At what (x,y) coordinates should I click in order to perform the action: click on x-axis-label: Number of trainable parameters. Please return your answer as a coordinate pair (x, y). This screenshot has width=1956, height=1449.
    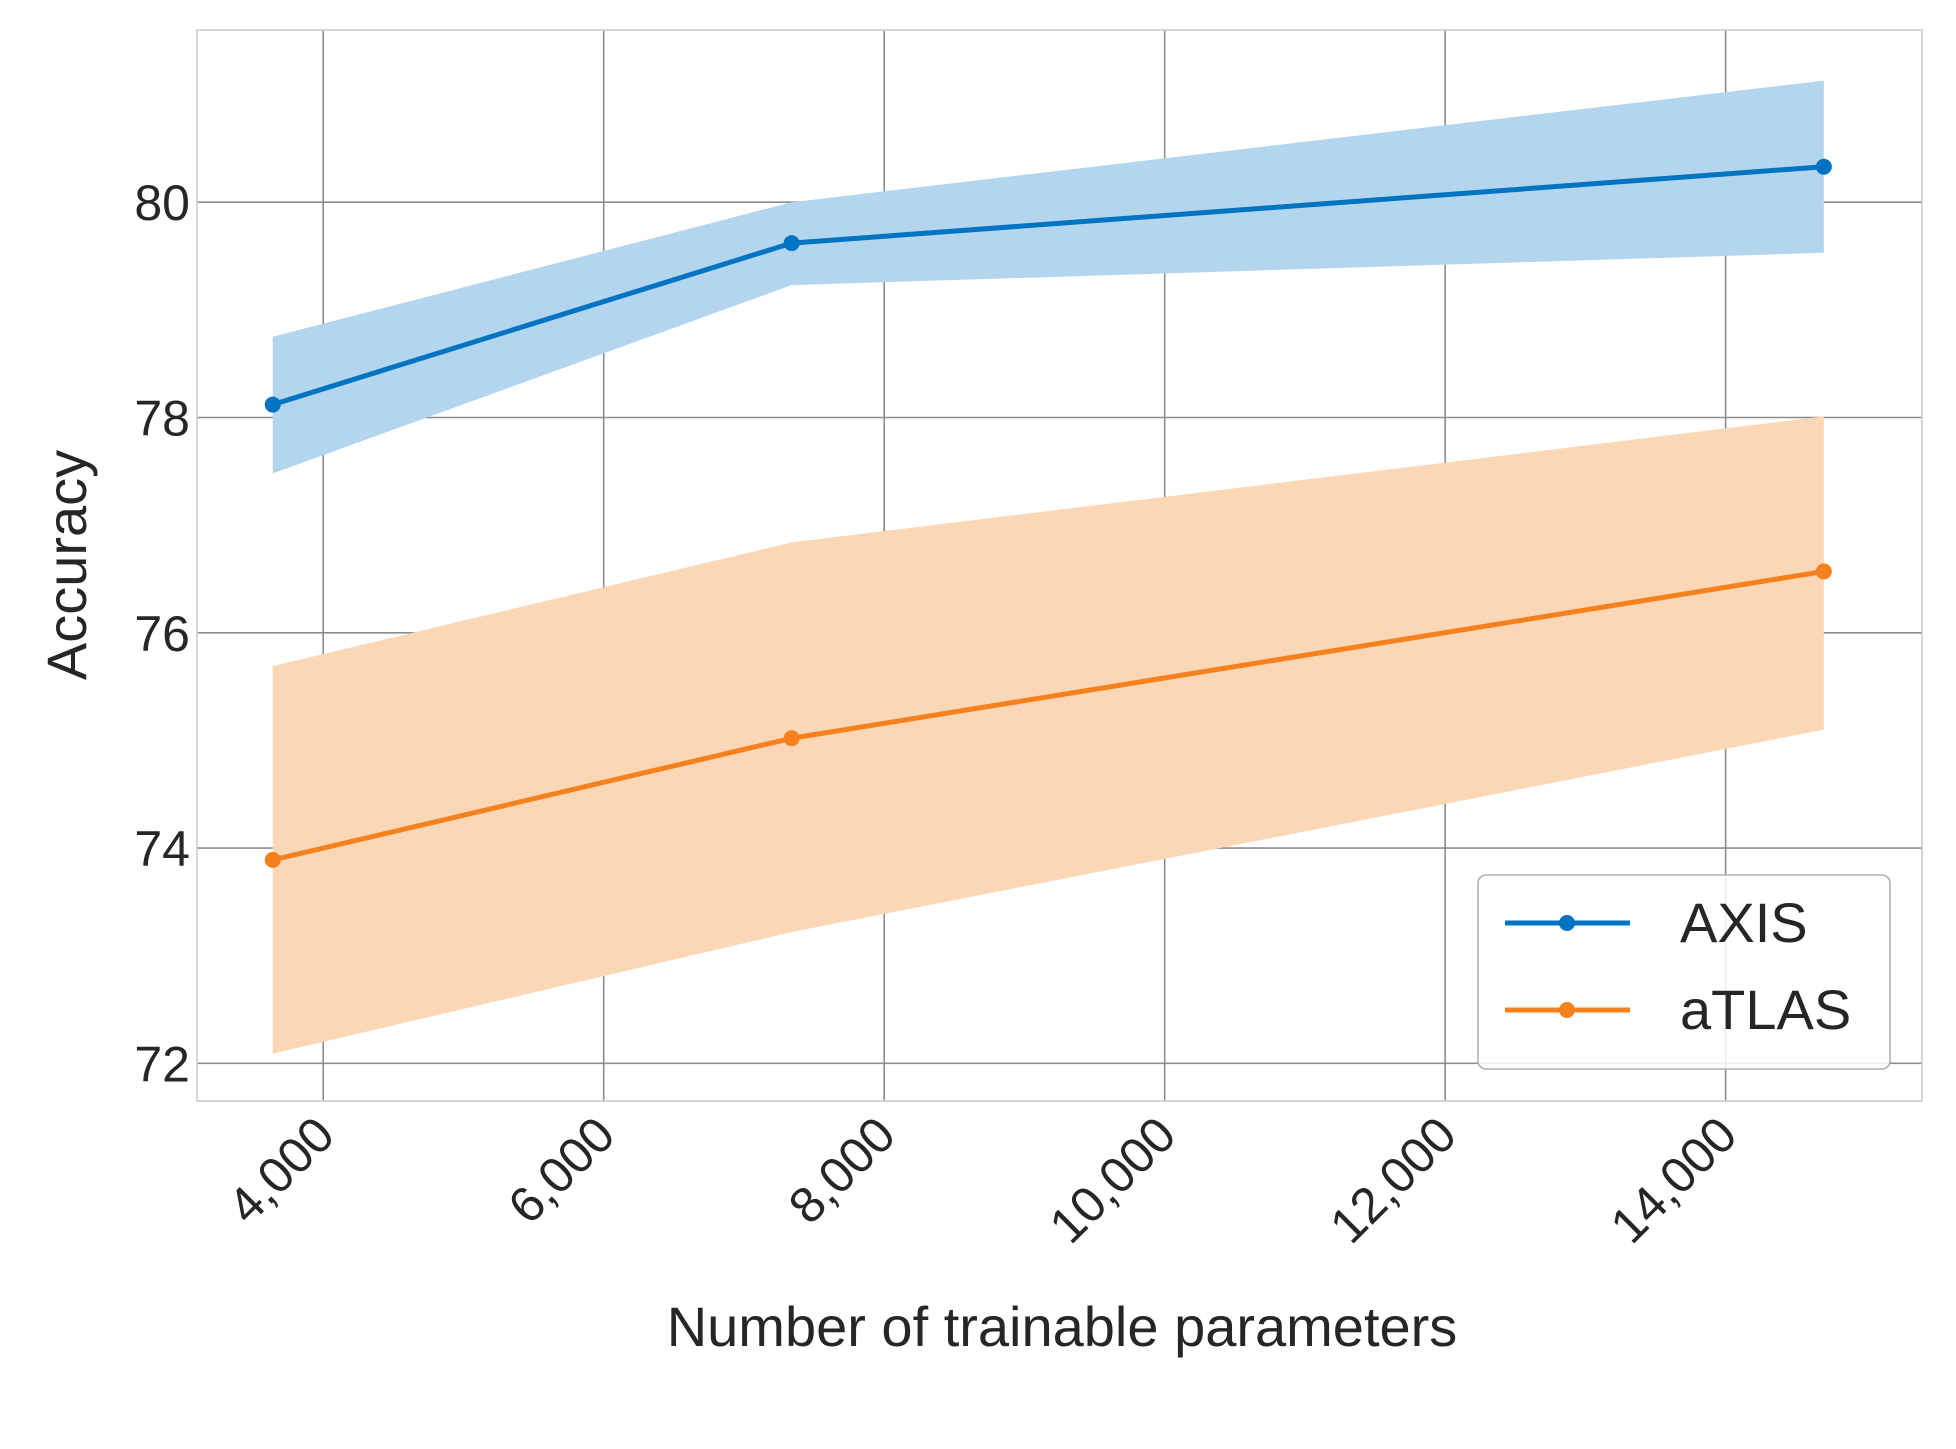
    Looking at the image, I should click on (1062, 1326).